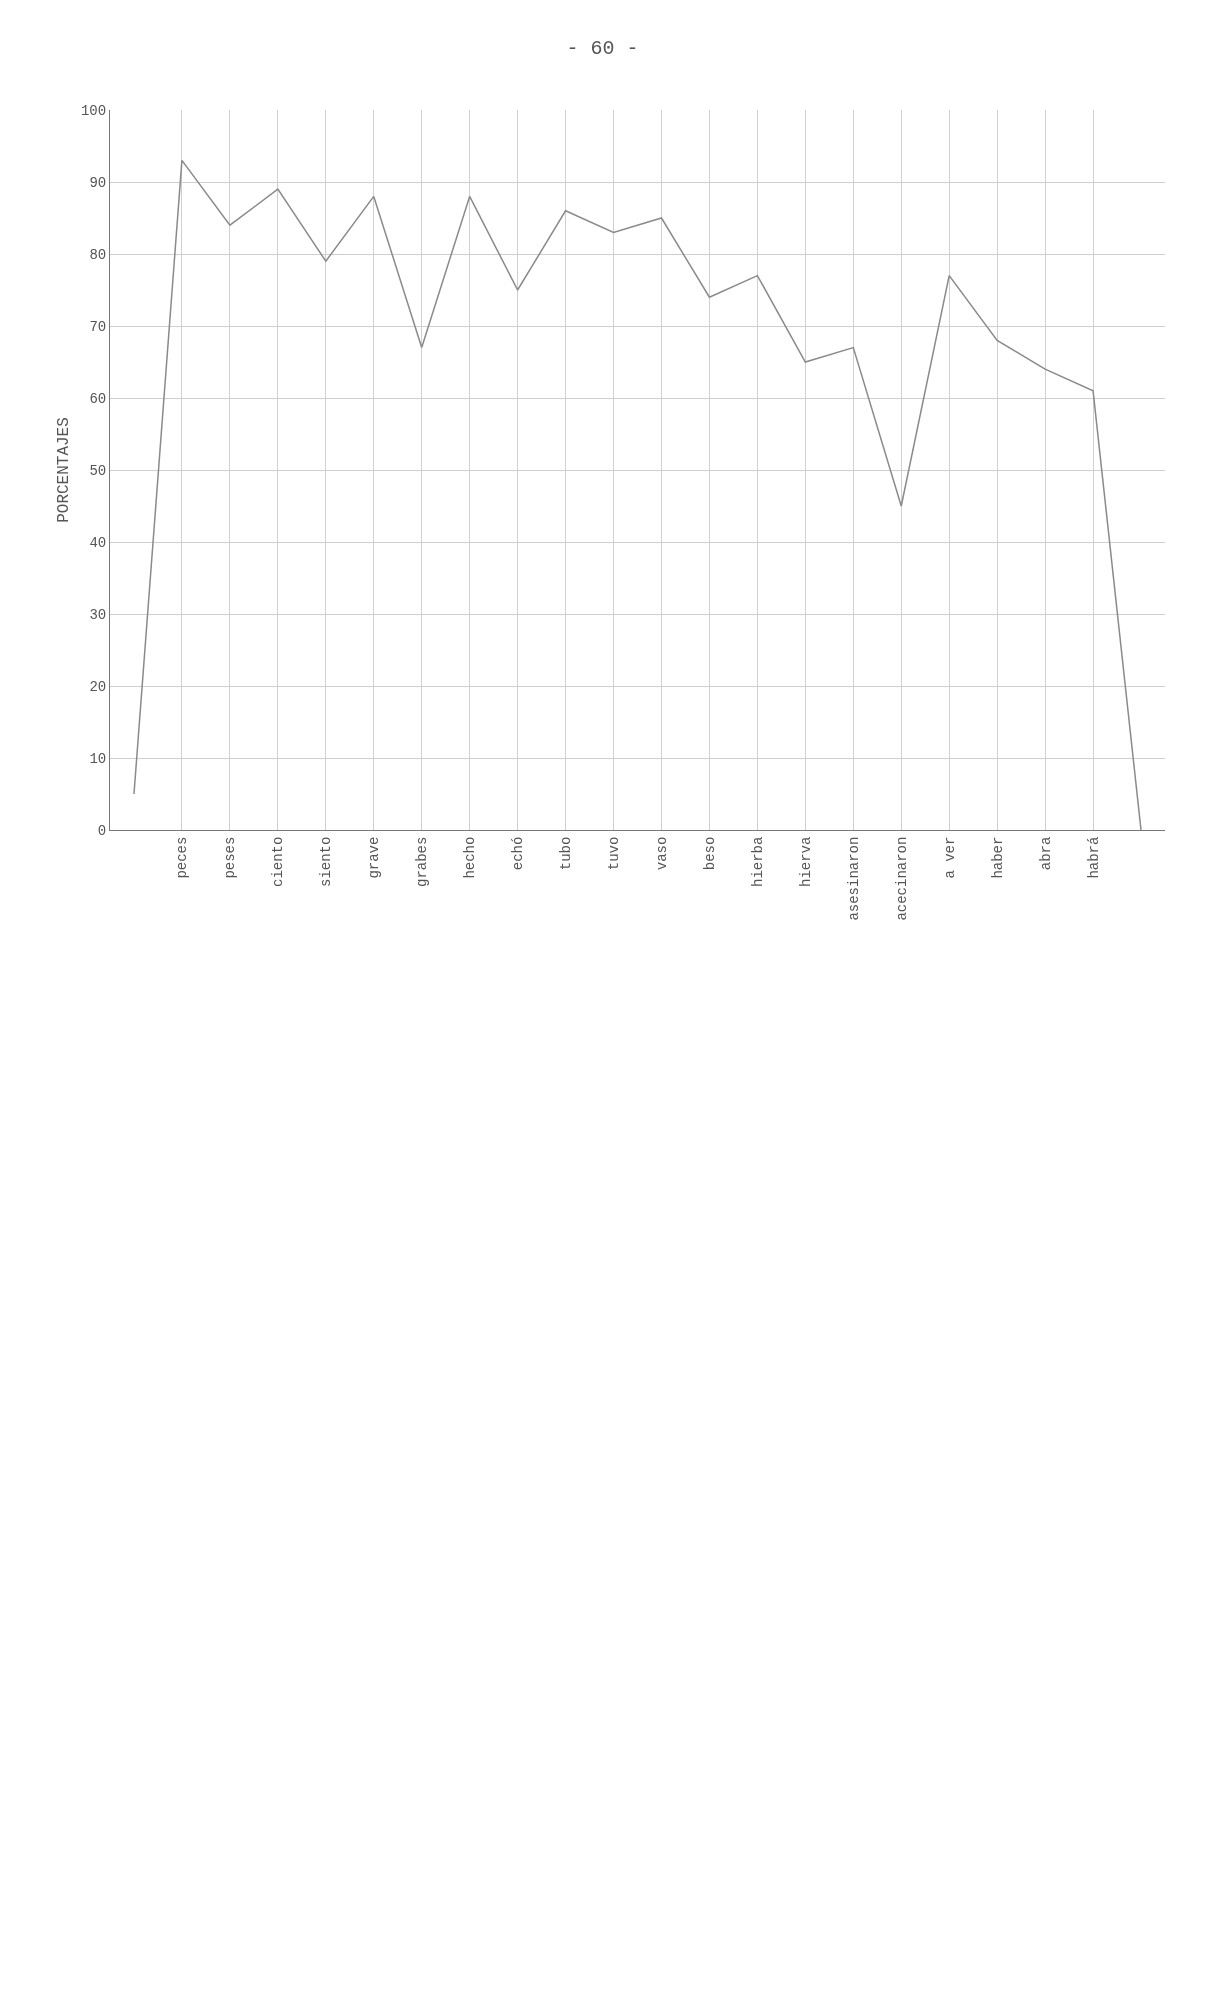 The width and height of the screenshot is (1205, 2007). What do you see at coordinates (805, 862) in the screenshot?
I see `x-tick-label: hierva` at bounding box center [805, 862].